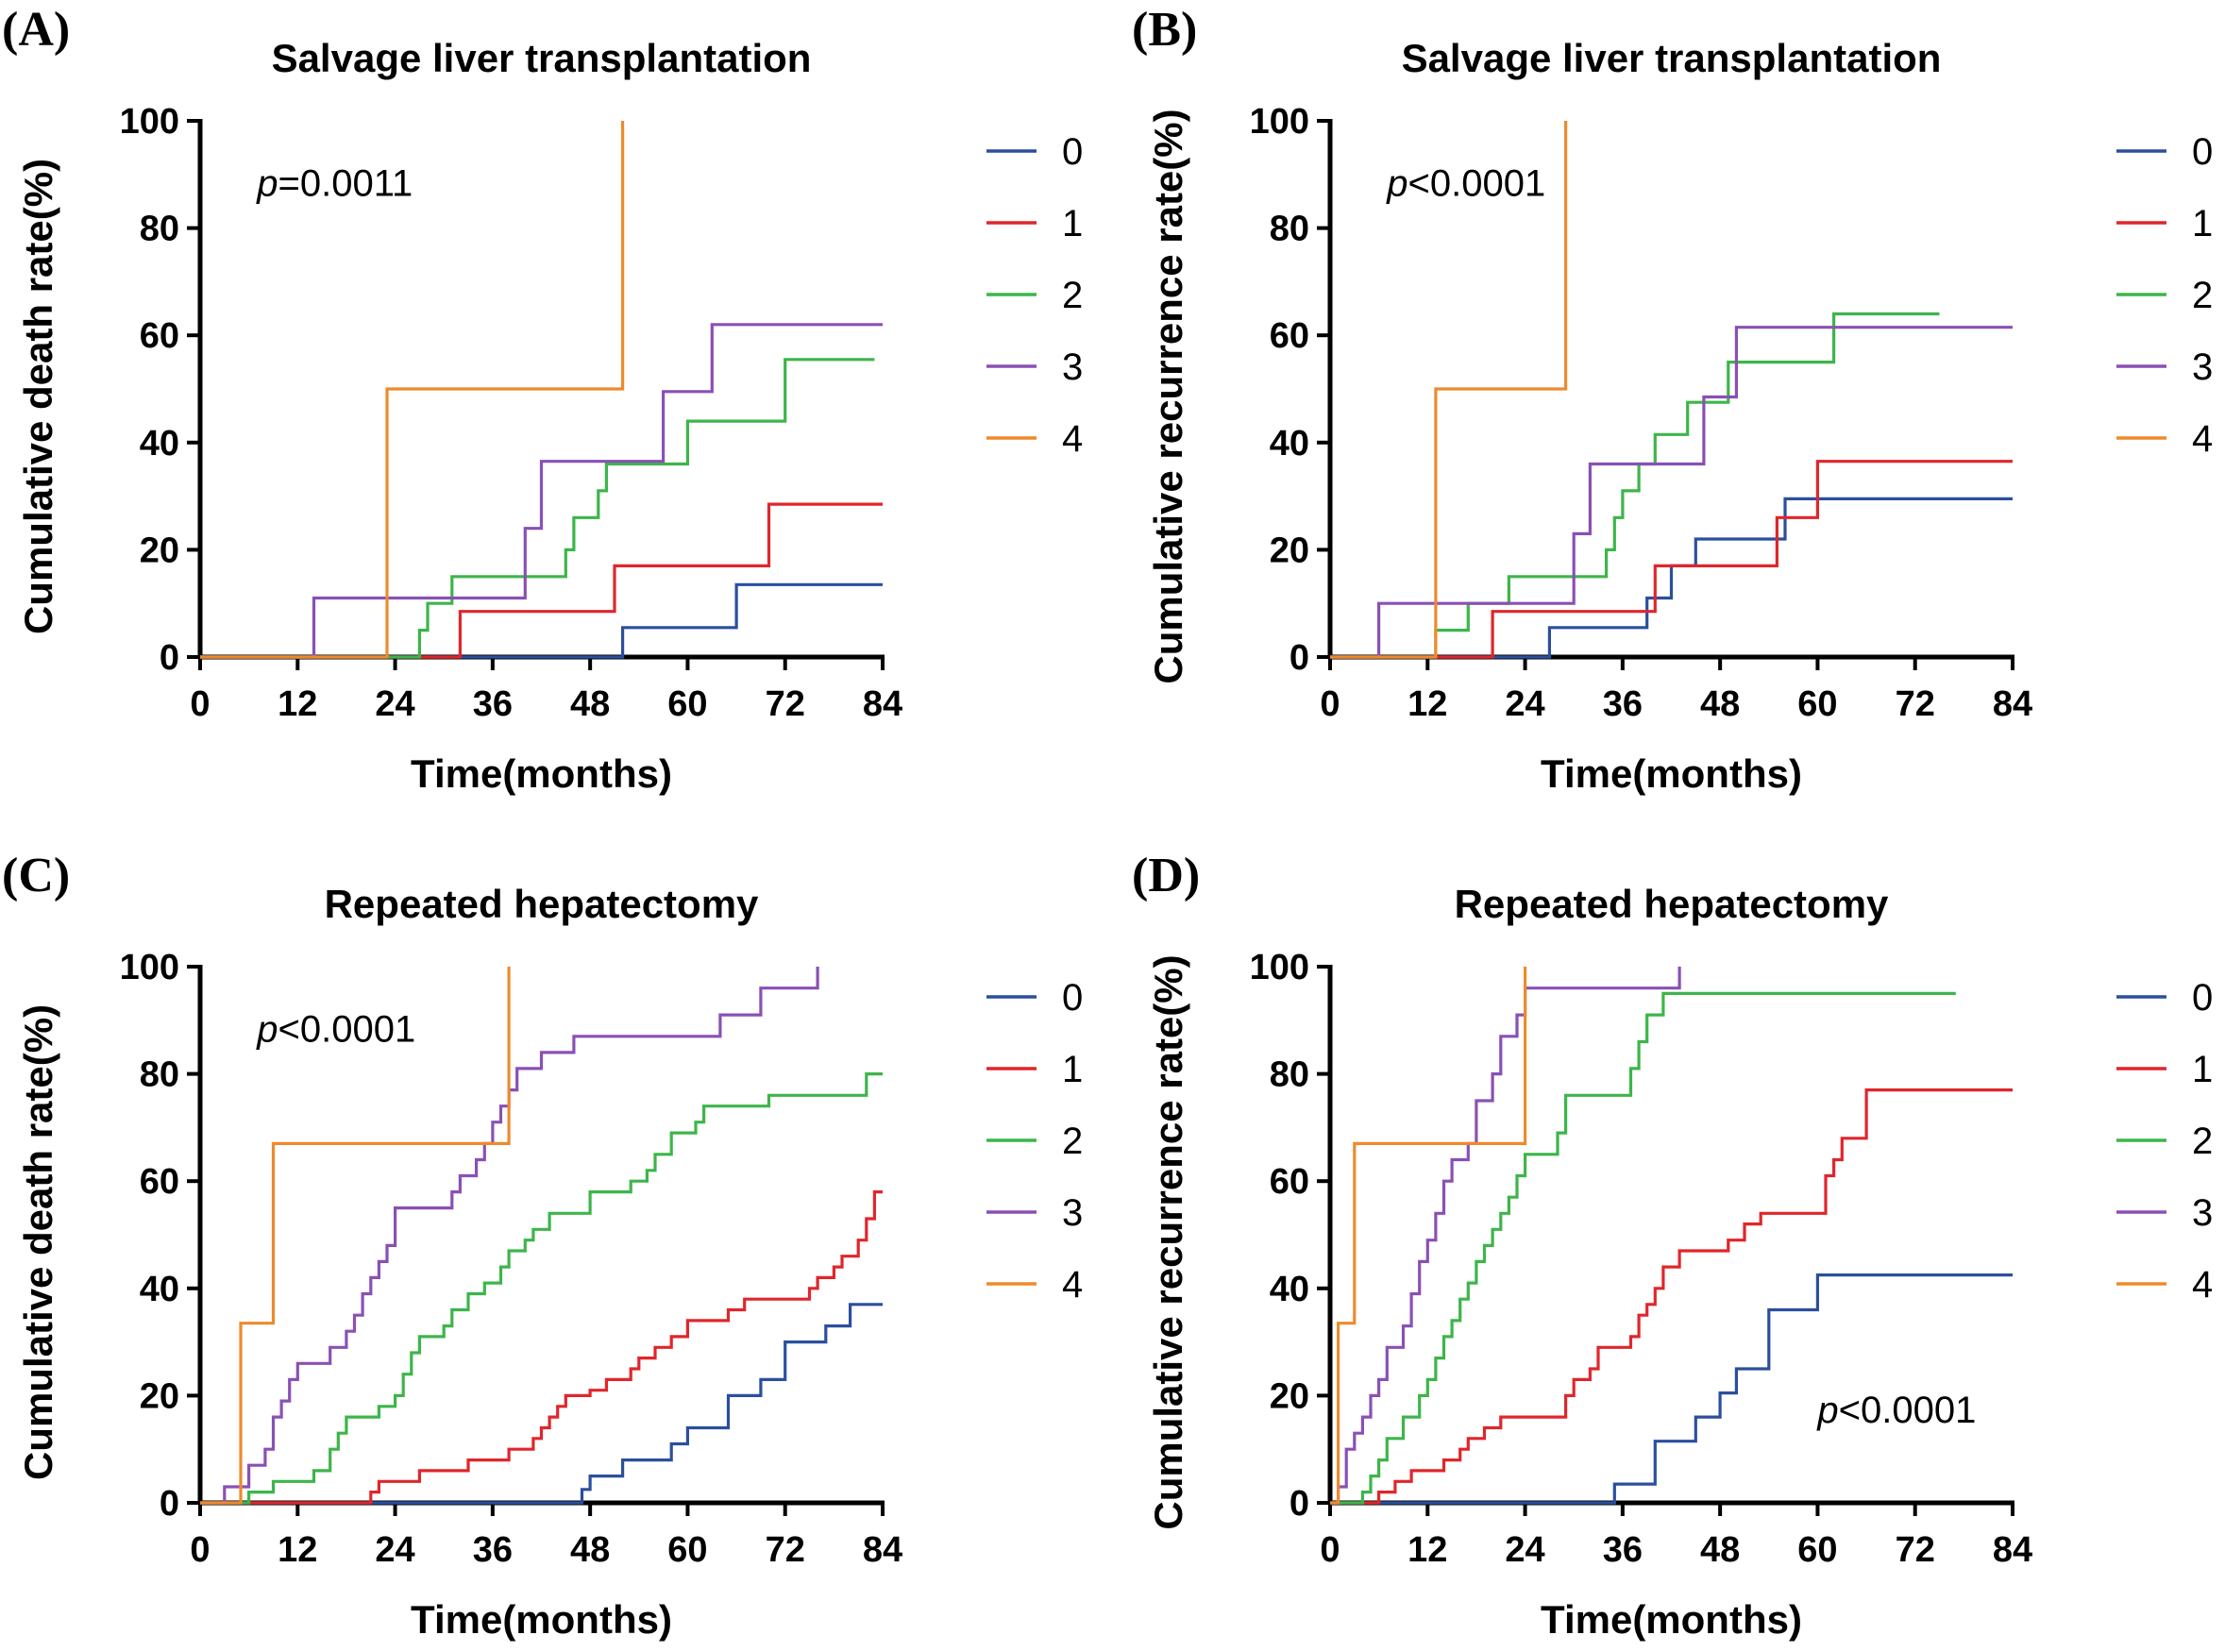 This screenshot has height=1652, width=2225. Describe the element at coordinates (36, 875) in the screenshot. I see `panel-label: (C)` at that location.